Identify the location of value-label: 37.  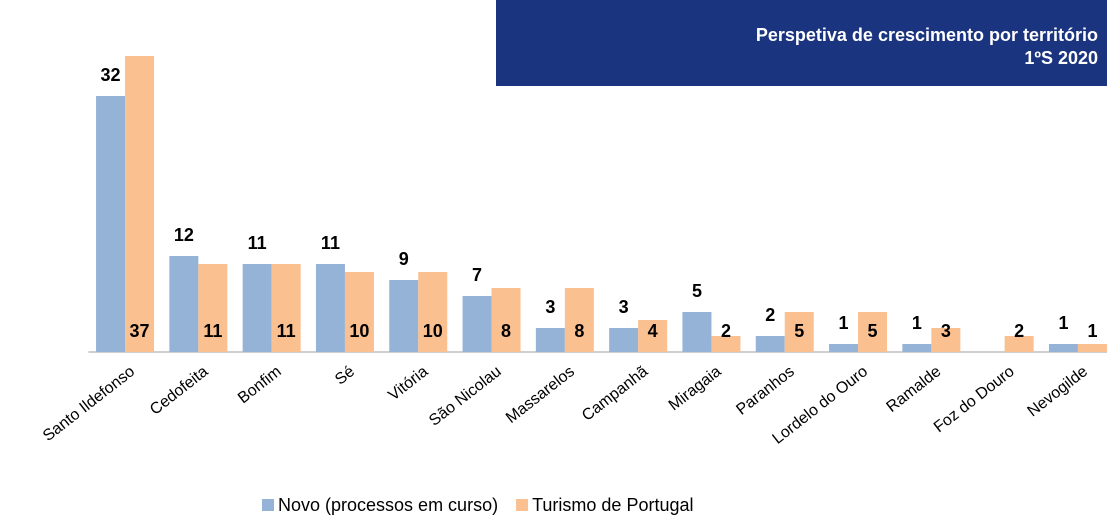
(140, 331).